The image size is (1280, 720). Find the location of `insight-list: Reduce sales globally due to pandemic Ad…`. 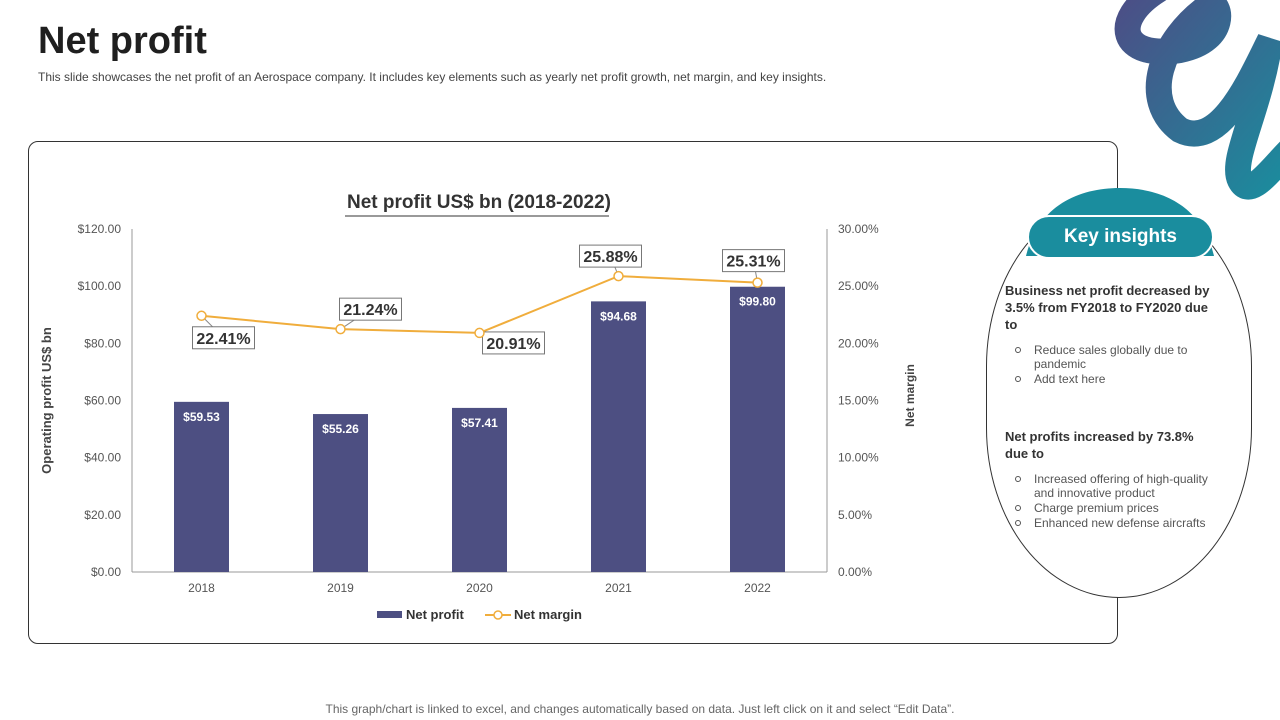

insight-list: Reduce sales globally due to pandemic Ad… is located at coordinates (1112, 364).